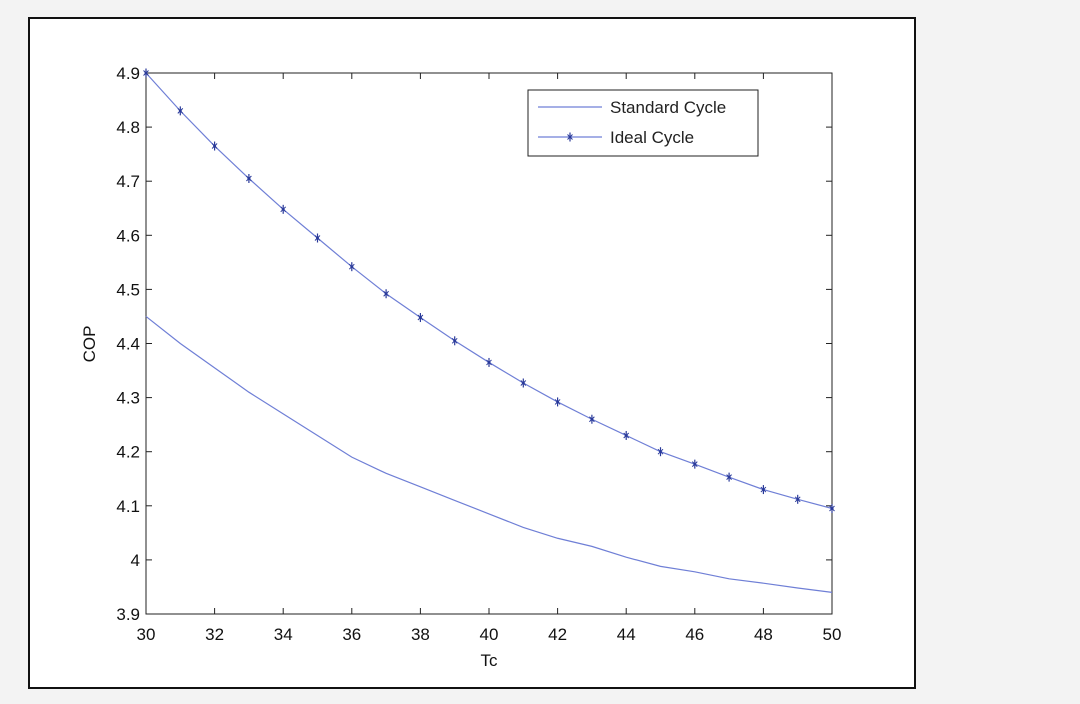  I want to click on y-tick-label: 4.2, so click(128, 452).